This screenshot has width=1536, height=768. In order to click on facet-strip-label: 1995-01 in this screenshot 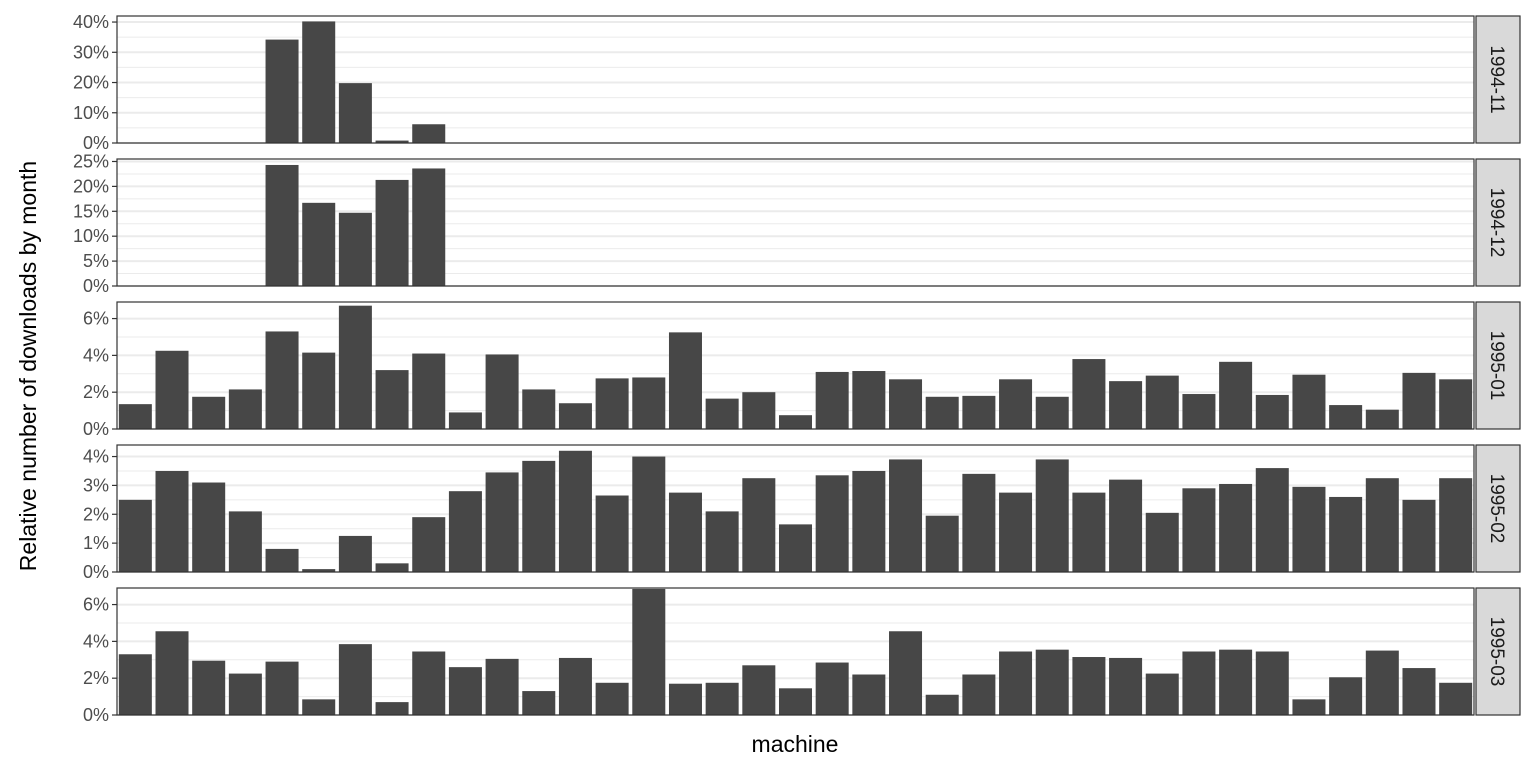, I will do `click(1496, 366)`.